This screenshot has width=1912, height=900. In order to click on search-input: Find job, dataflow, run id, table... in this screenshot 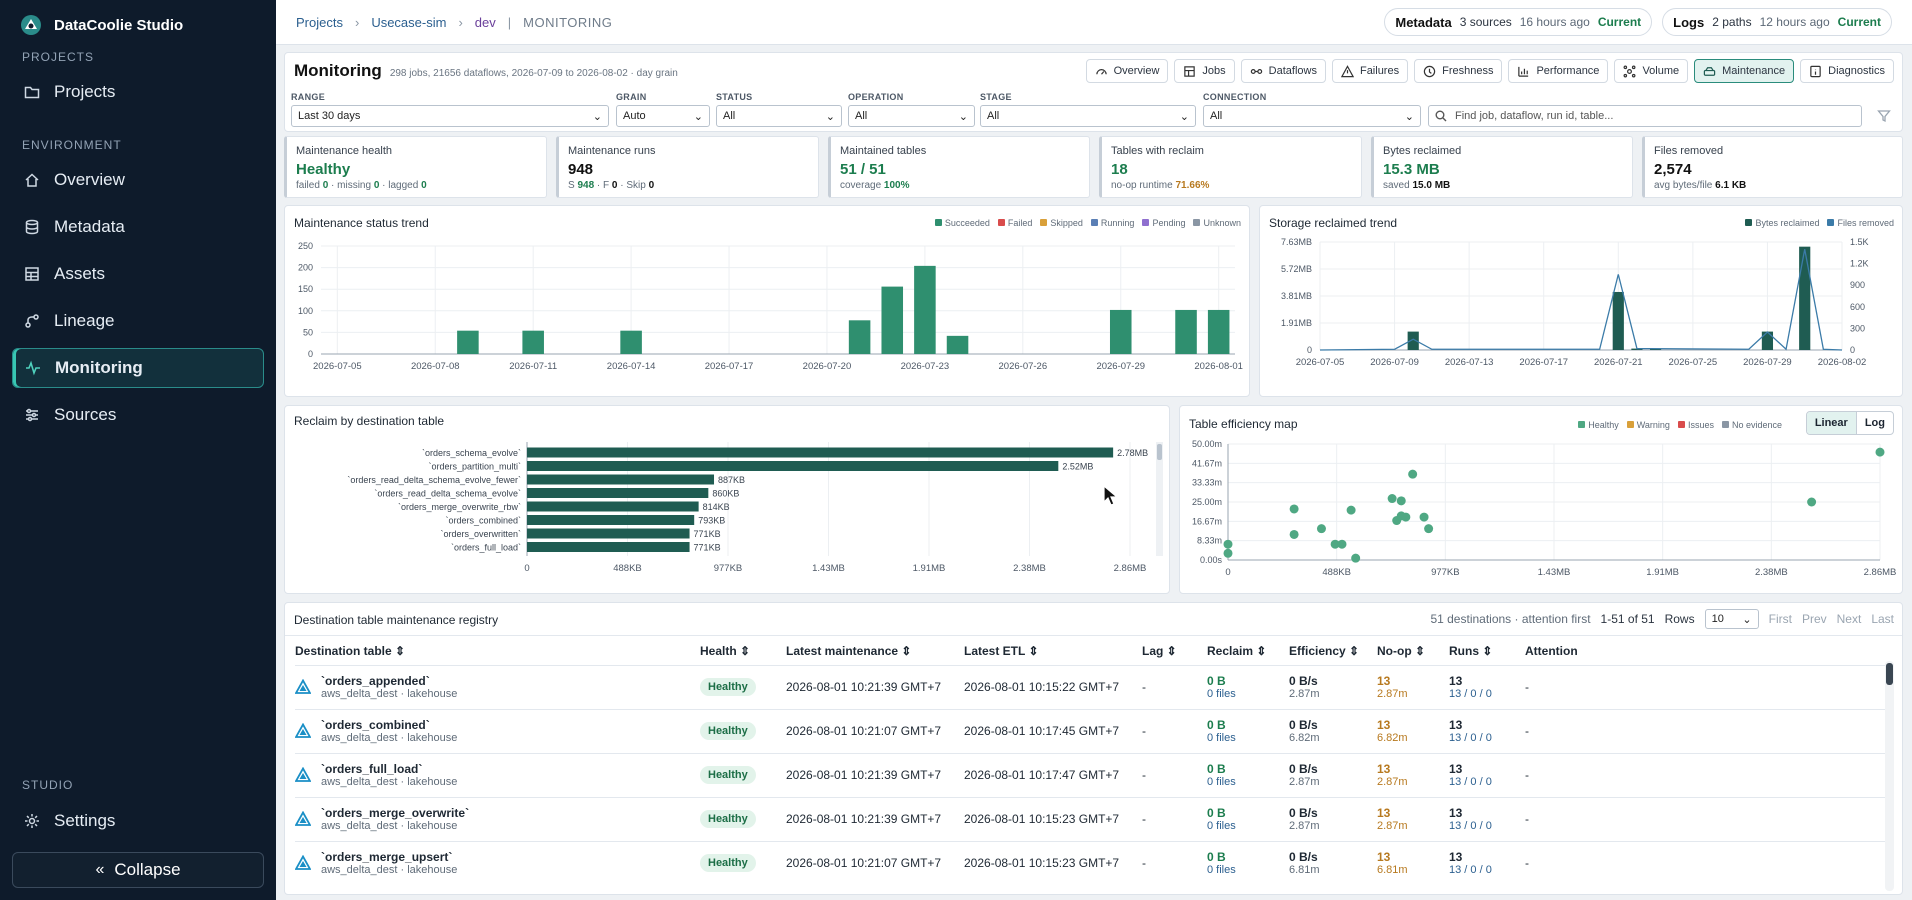, I will do `click(1645, 116)`.